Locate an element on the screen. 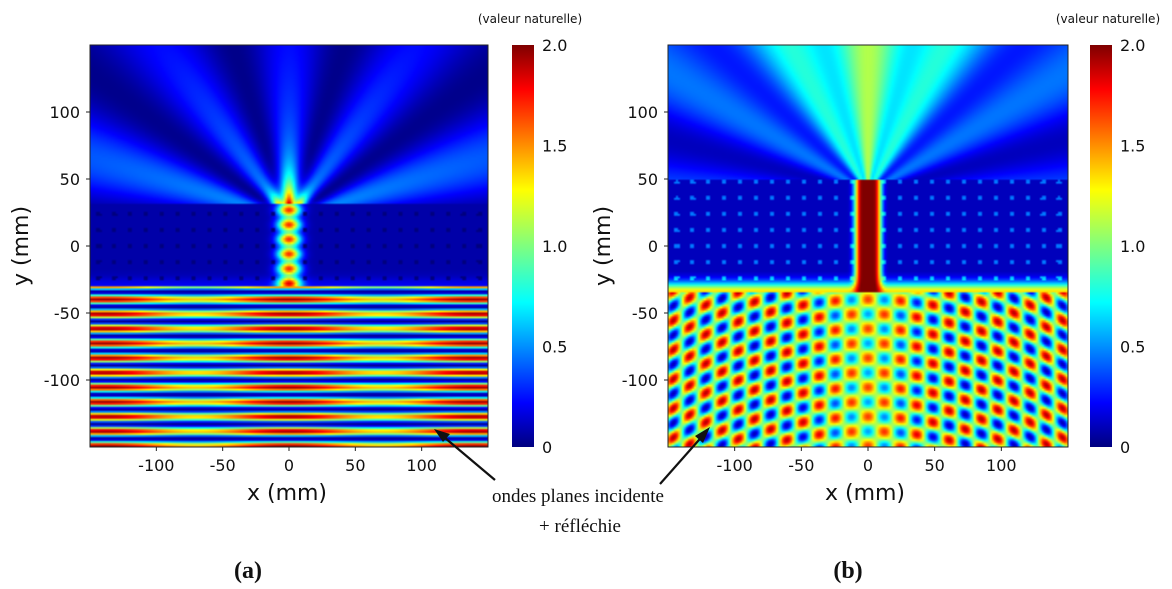  y-axis-label-b: y (mm) is located at coordinates (603, 246).